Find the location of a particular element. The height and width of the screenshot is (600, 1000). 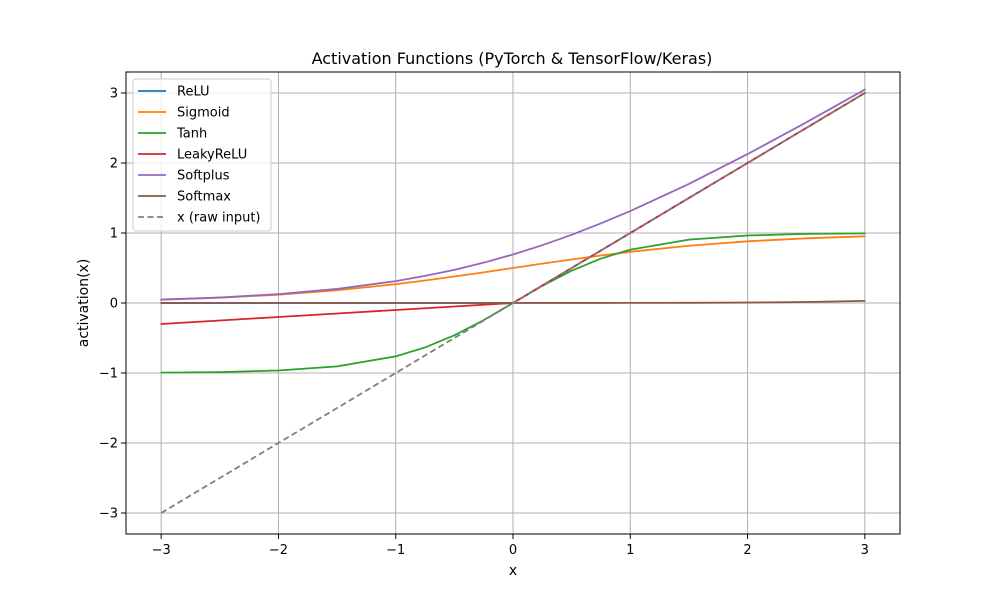

y-tick-label: 1 is located at coordinates (114, 234).